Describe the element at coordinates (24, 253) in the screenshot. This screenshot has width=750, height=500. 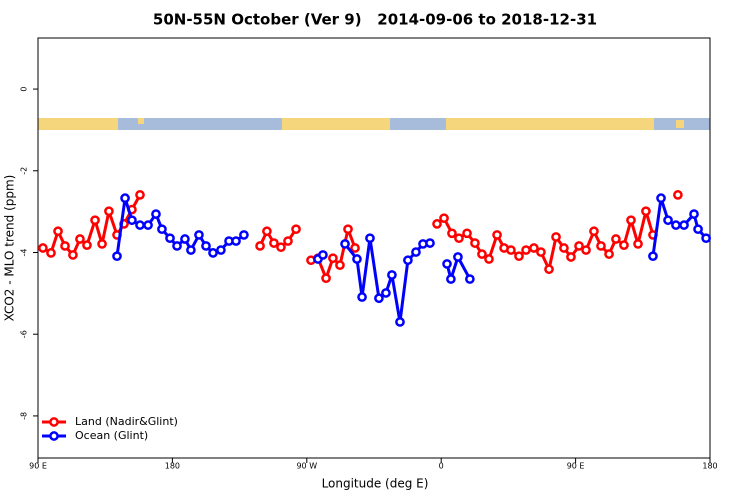
I see `y-tick-label: -4` at that location.